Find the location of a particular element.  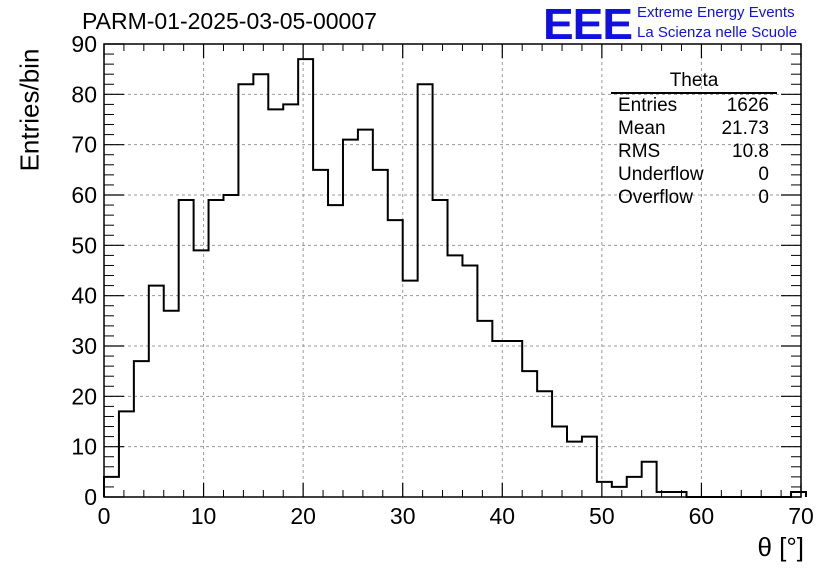

x-axis-label: θ [°] is located at coordinates (780, 547).